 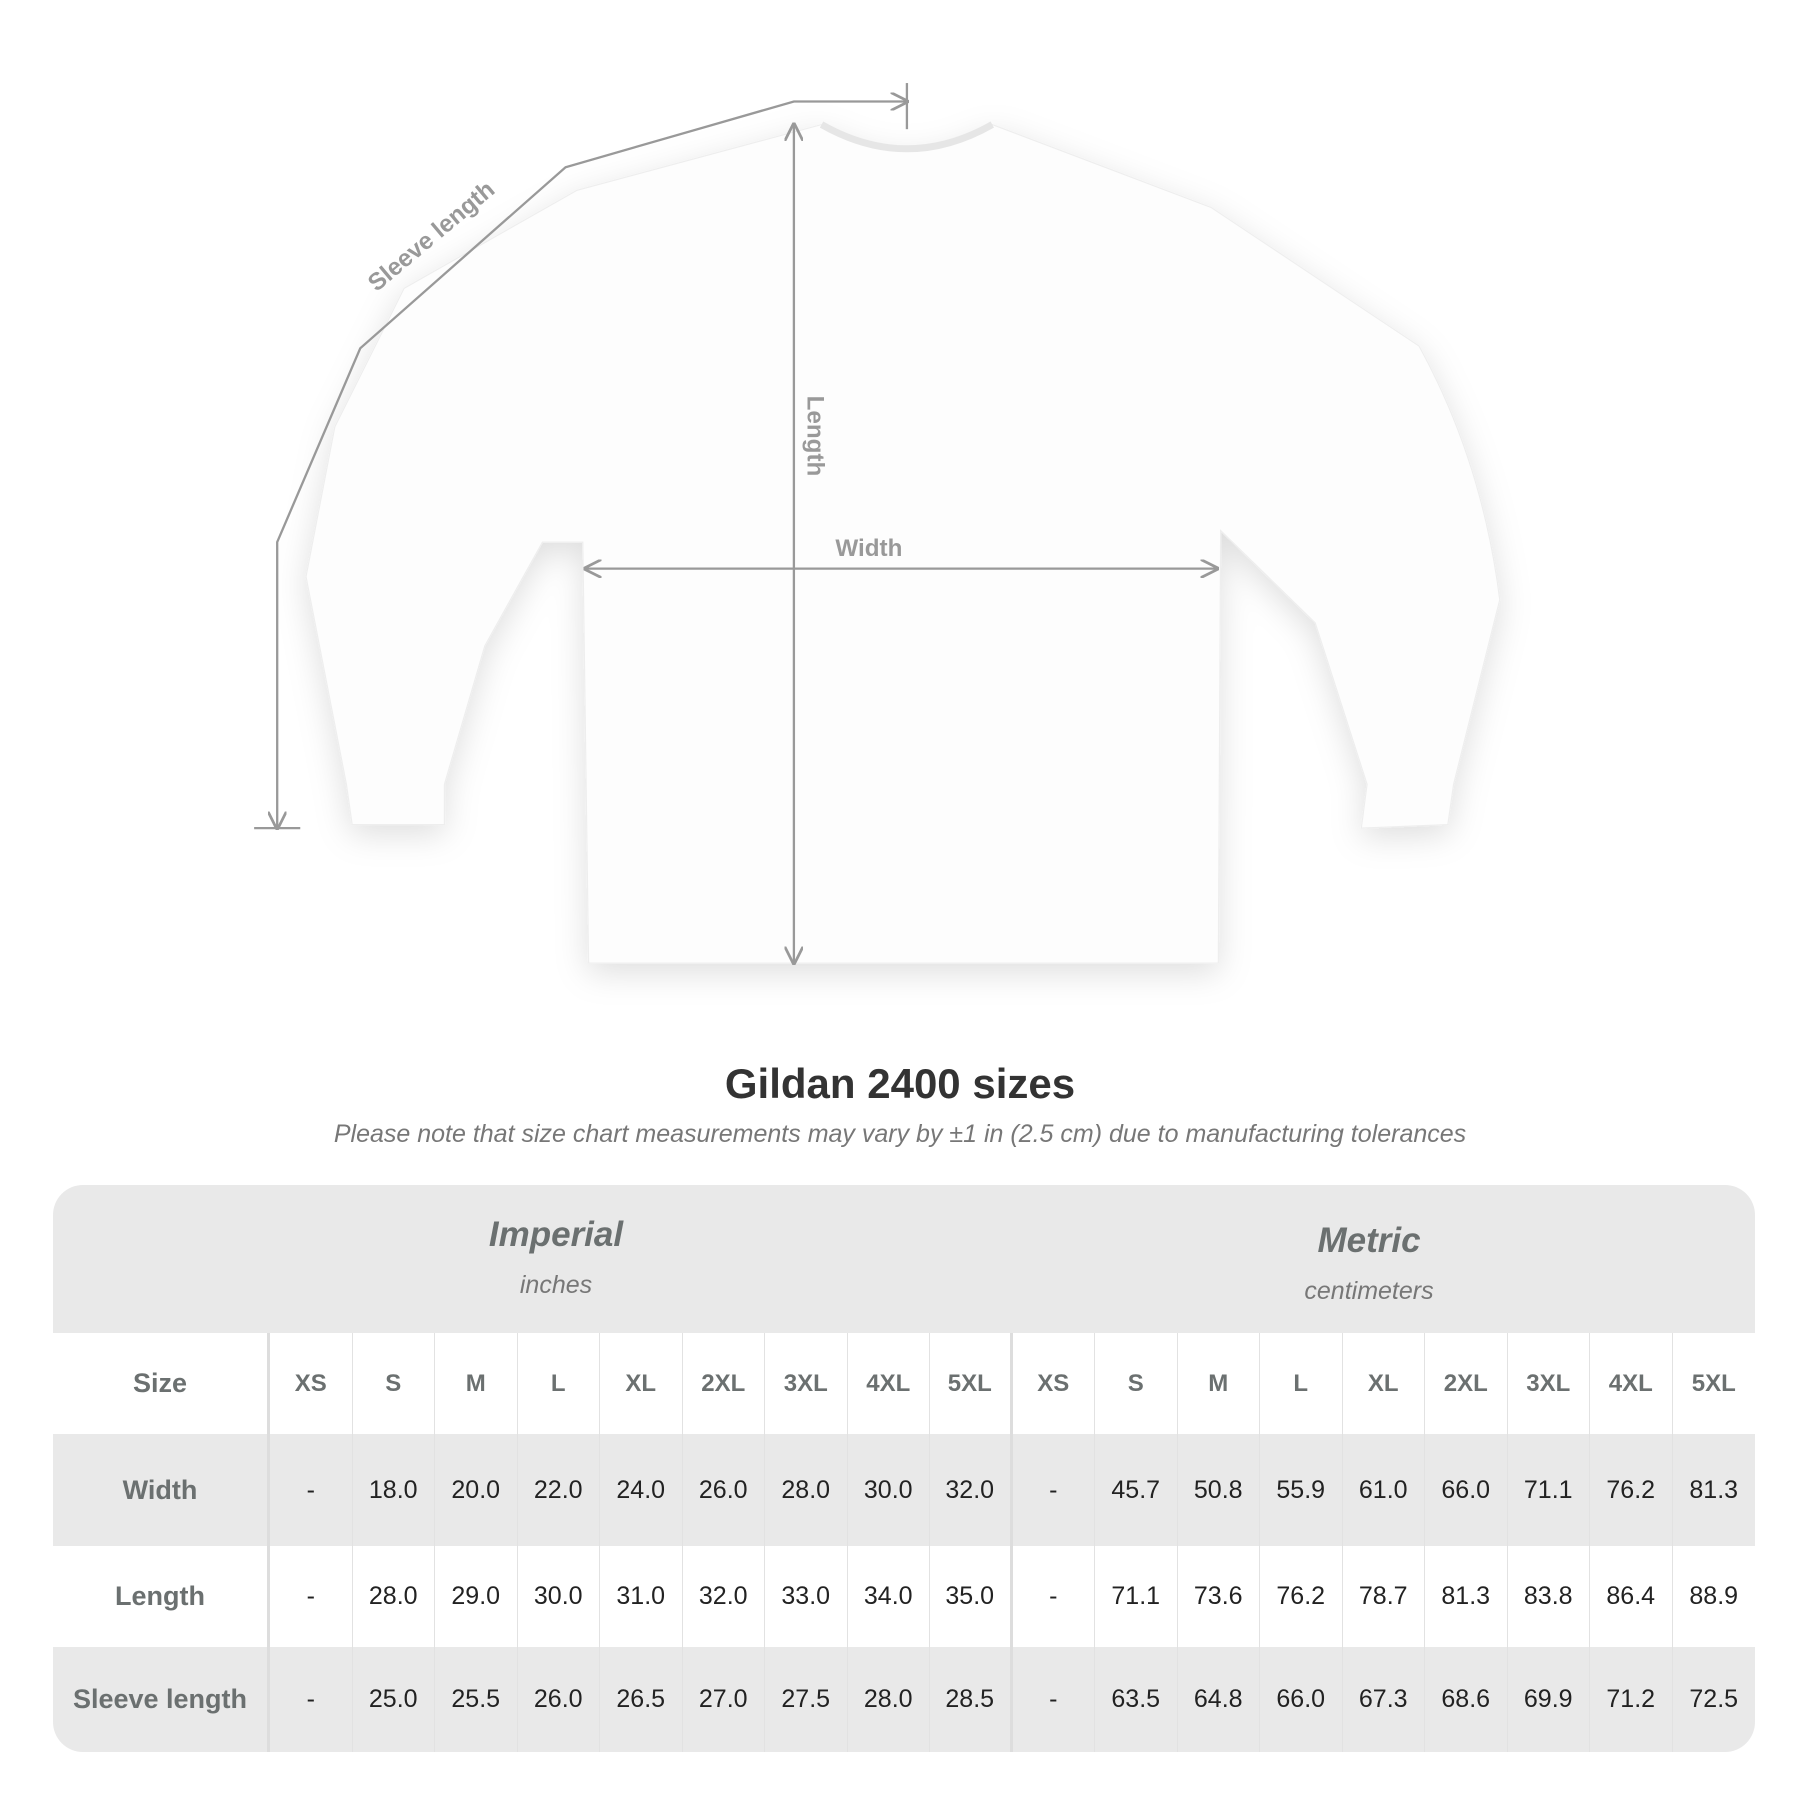 What do you see at coordinates (394, 1490) in the screenshot?
I see `table-cell: 18.0` at bounding box center [394, 1490].